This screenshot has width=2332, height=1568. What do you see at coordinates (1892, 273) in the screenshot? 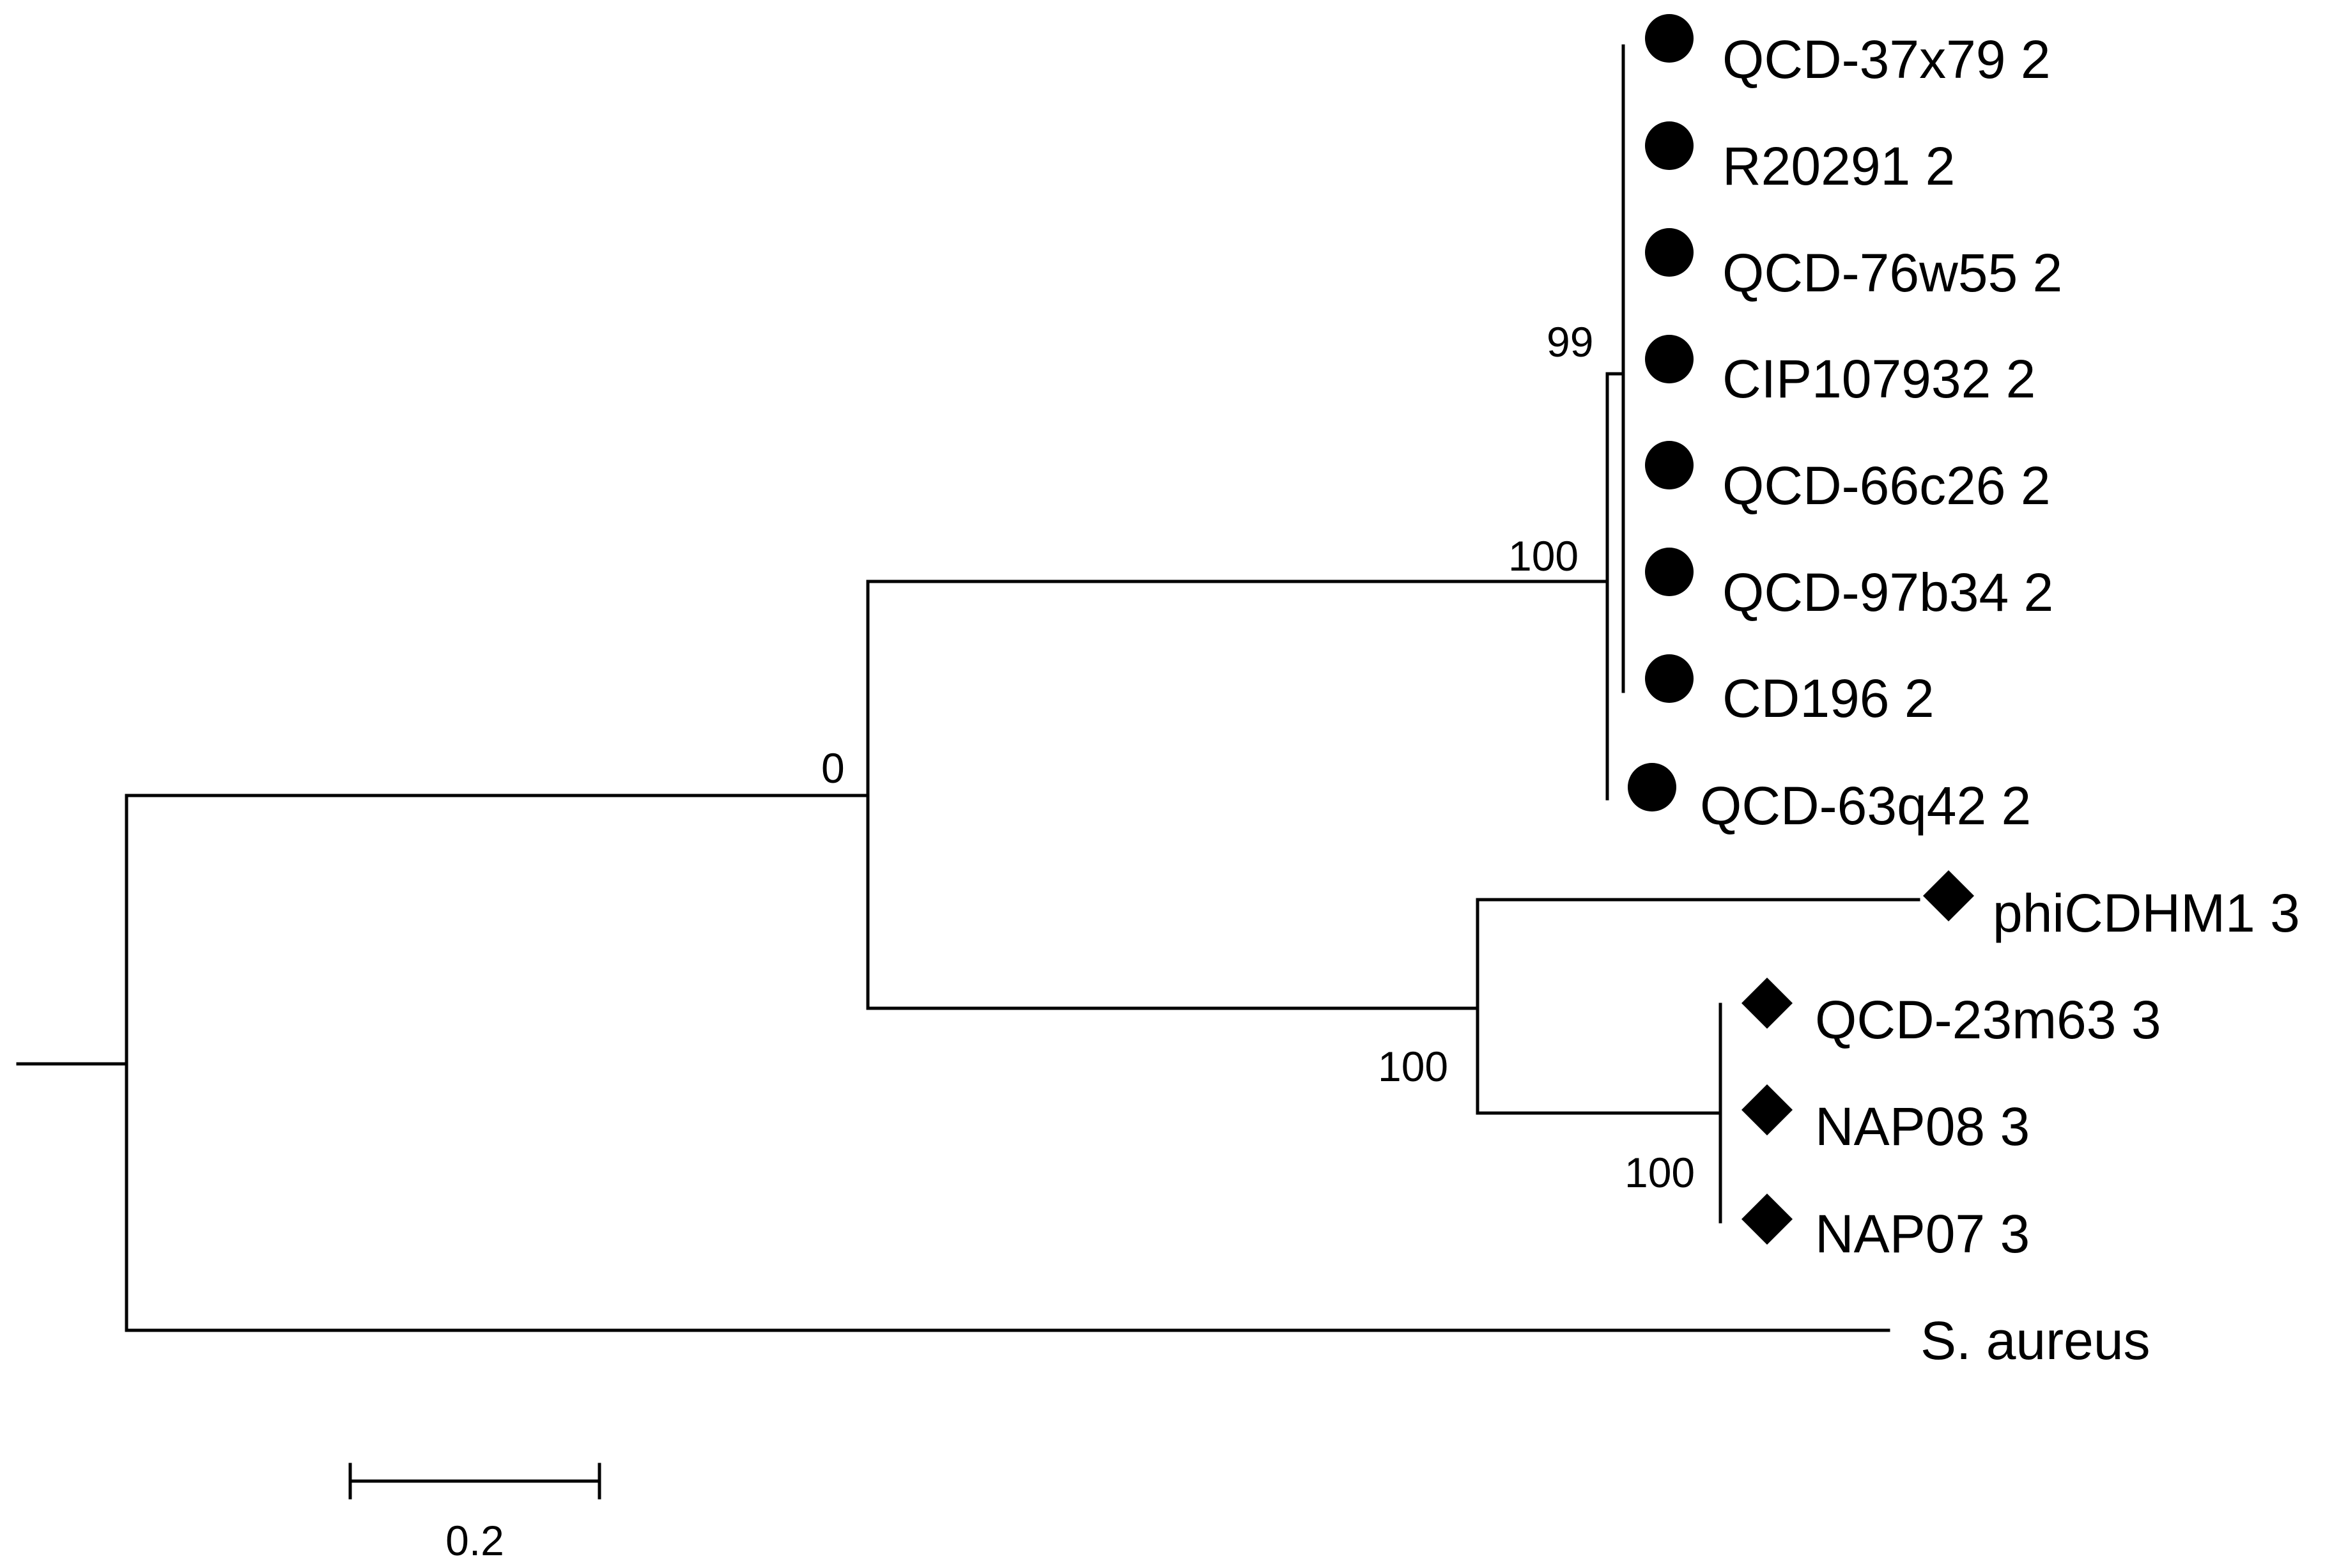
I see `leaf-label: QCD-76w55 2` at bounding box center [1892, 273].